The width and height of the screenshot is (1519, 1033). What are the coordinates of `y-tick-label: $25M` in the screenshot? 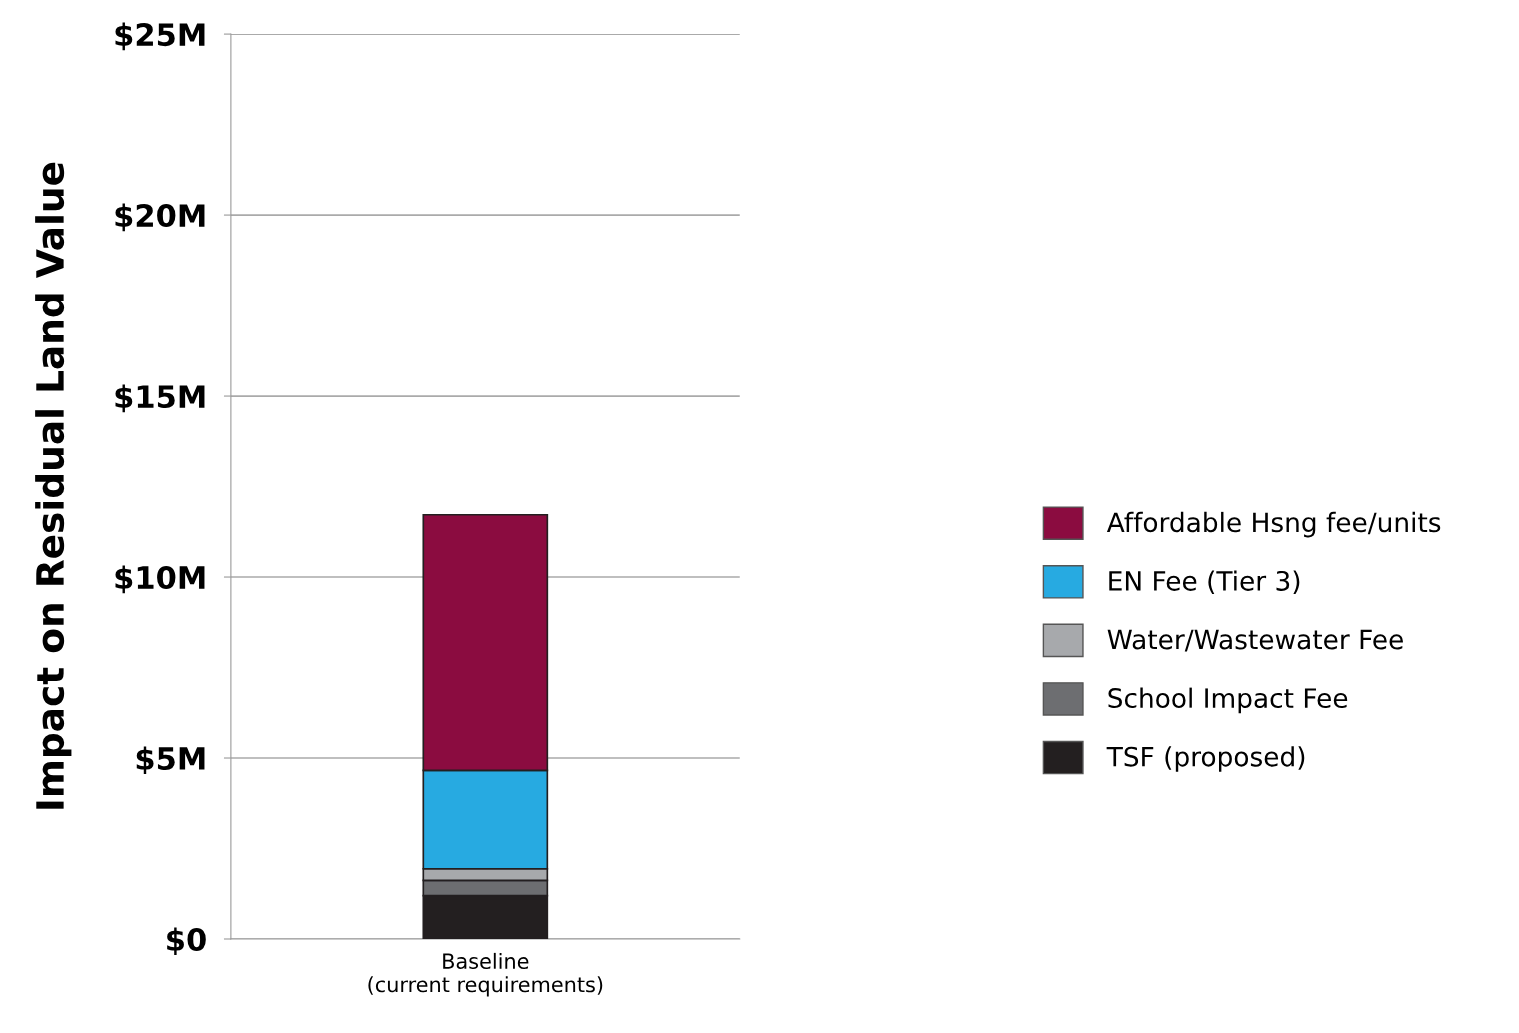 It's located at (160, 36).